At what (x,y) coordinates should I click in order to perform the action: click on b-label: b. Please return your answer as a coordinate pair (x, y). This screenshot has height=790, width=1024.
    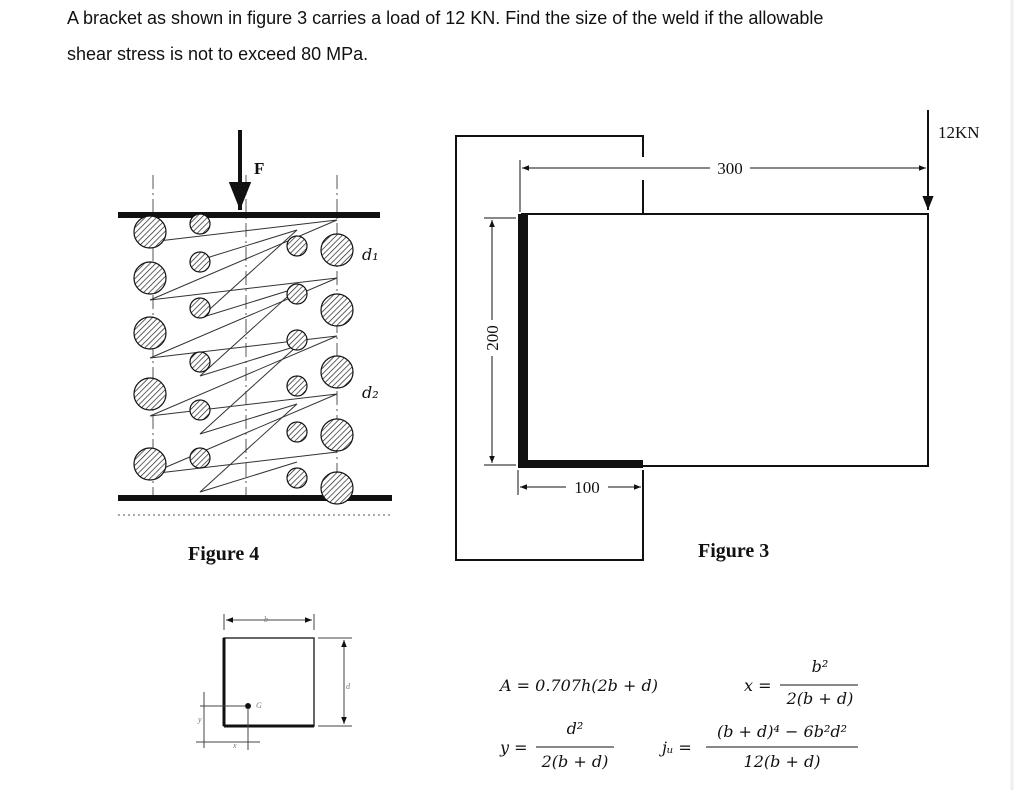
    Looking at the image, I should click on (266, 619).